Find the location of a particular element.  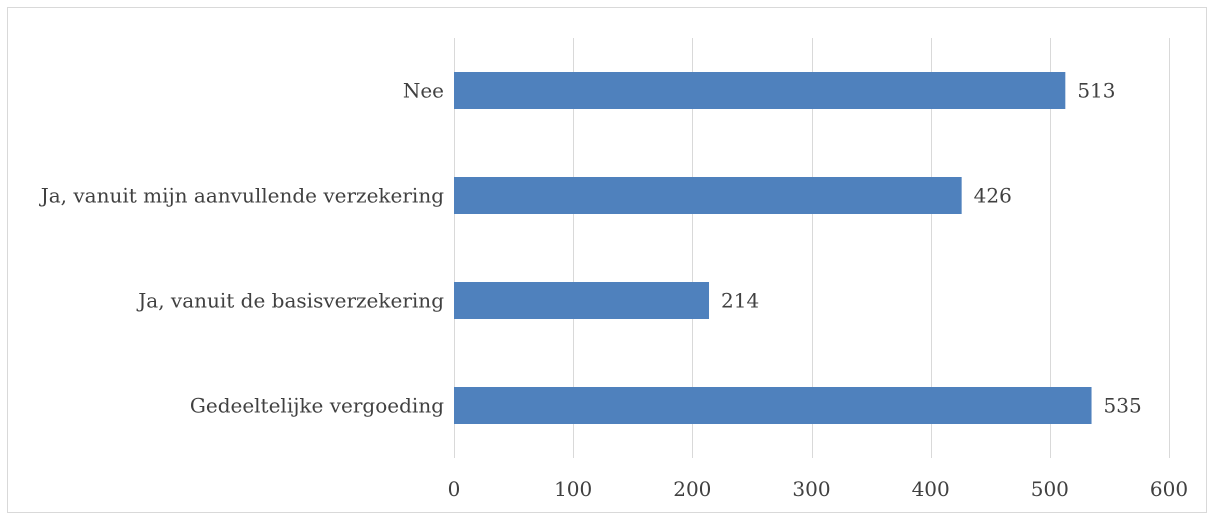

data-label-4: 535 is located at coordinates (1123, 406).